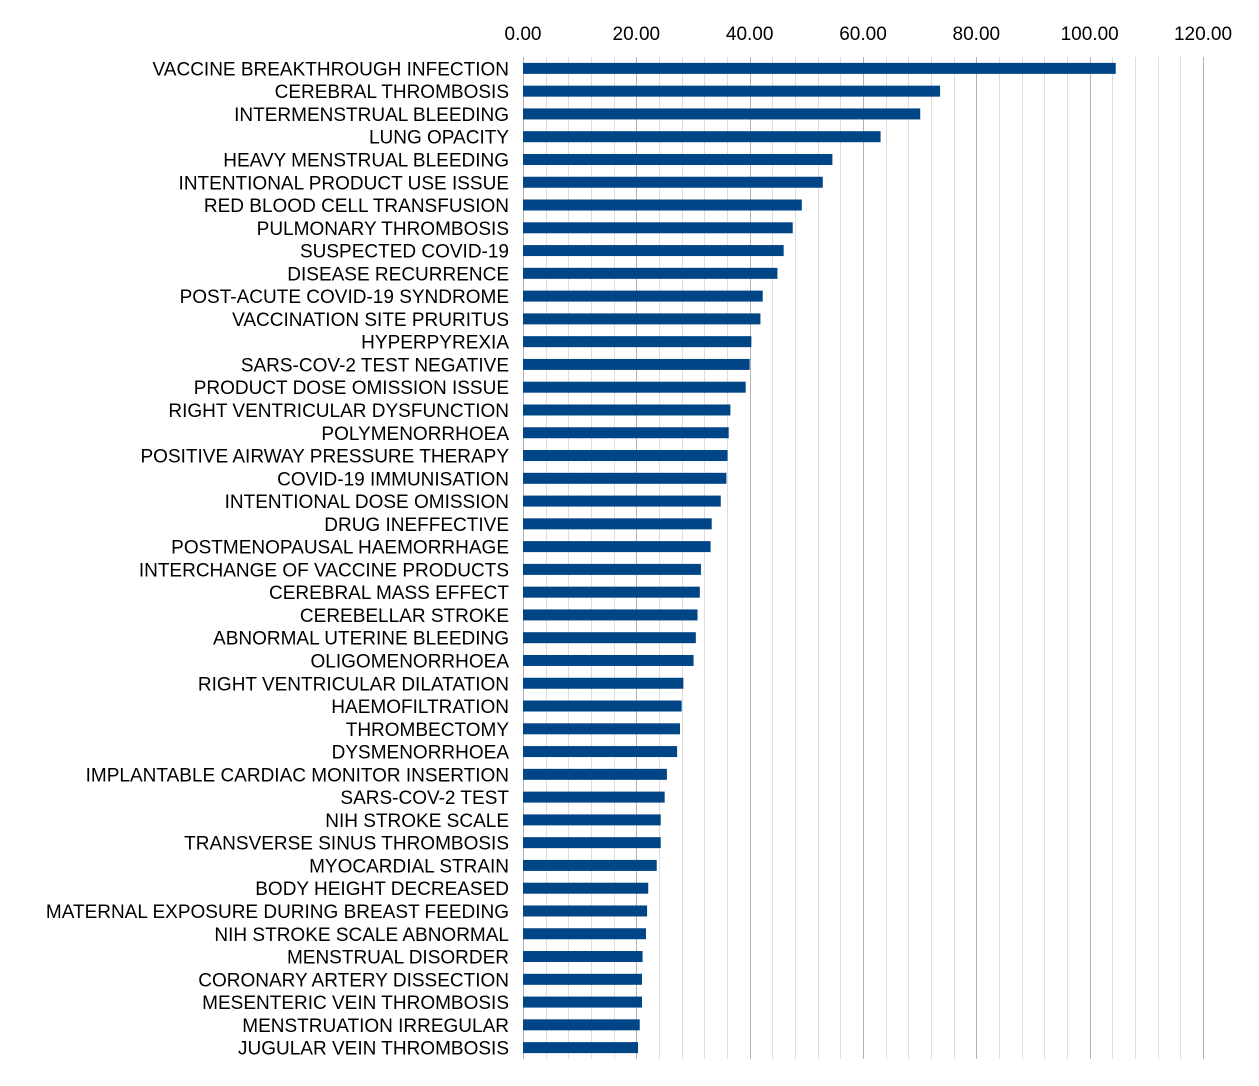 Image resolution: width=1259 pixels, height=1086 pixels. What do you see at coordinates (410, 661) in the screenshot?
I see `category-label: OLIGOMENORRHOEA` at bounding box center [410, 661].